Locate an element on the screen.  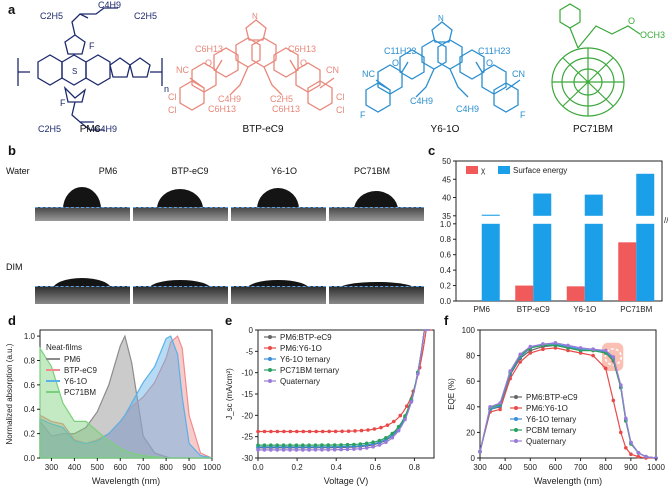
chart-d-xlabel: Wavelength (nm) is located at coordinates (126, 481).